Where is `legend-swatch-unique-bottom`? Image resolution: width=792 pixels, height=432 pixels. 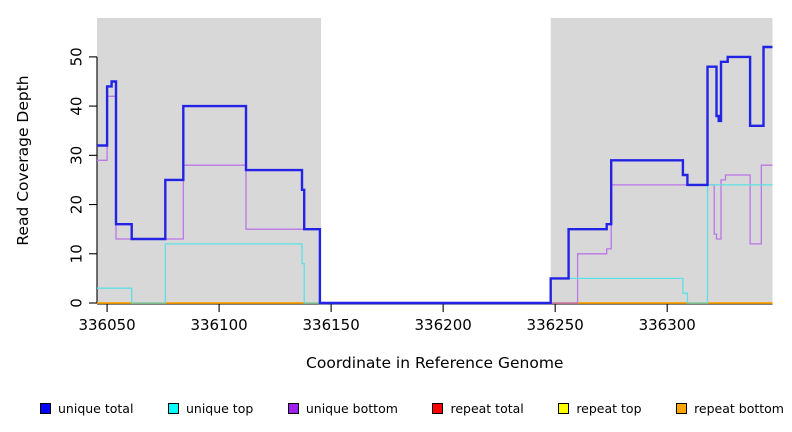
legend-swatch-unique-bottom is located at coordinates (293, 408).